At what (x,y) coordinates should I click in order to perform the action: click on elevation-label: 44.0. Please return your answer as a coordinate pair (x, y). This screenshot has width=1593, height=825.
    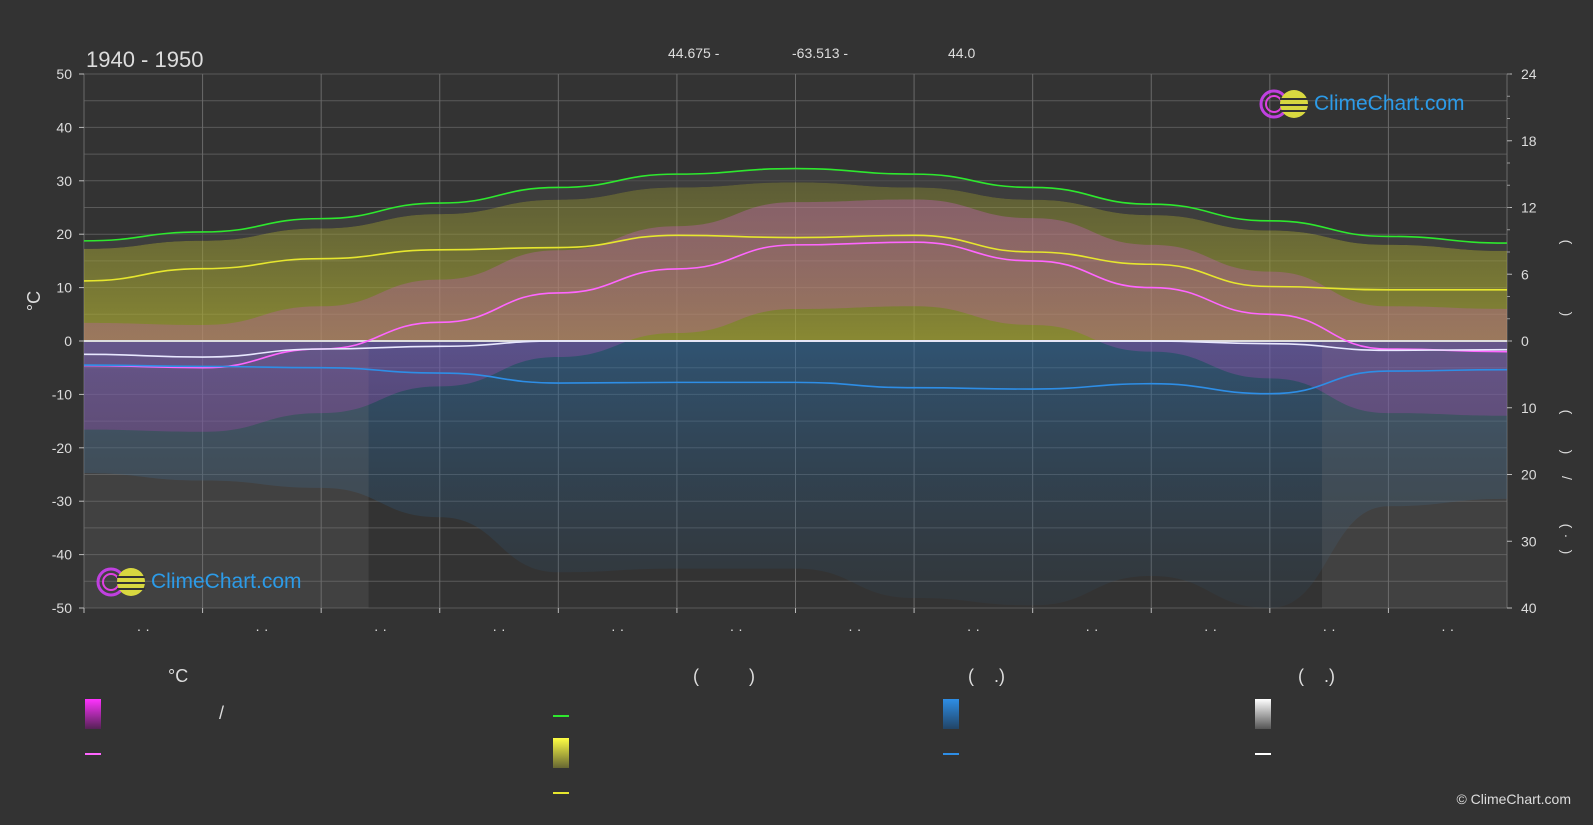
    Looking at the image, I should click on (962, 53).